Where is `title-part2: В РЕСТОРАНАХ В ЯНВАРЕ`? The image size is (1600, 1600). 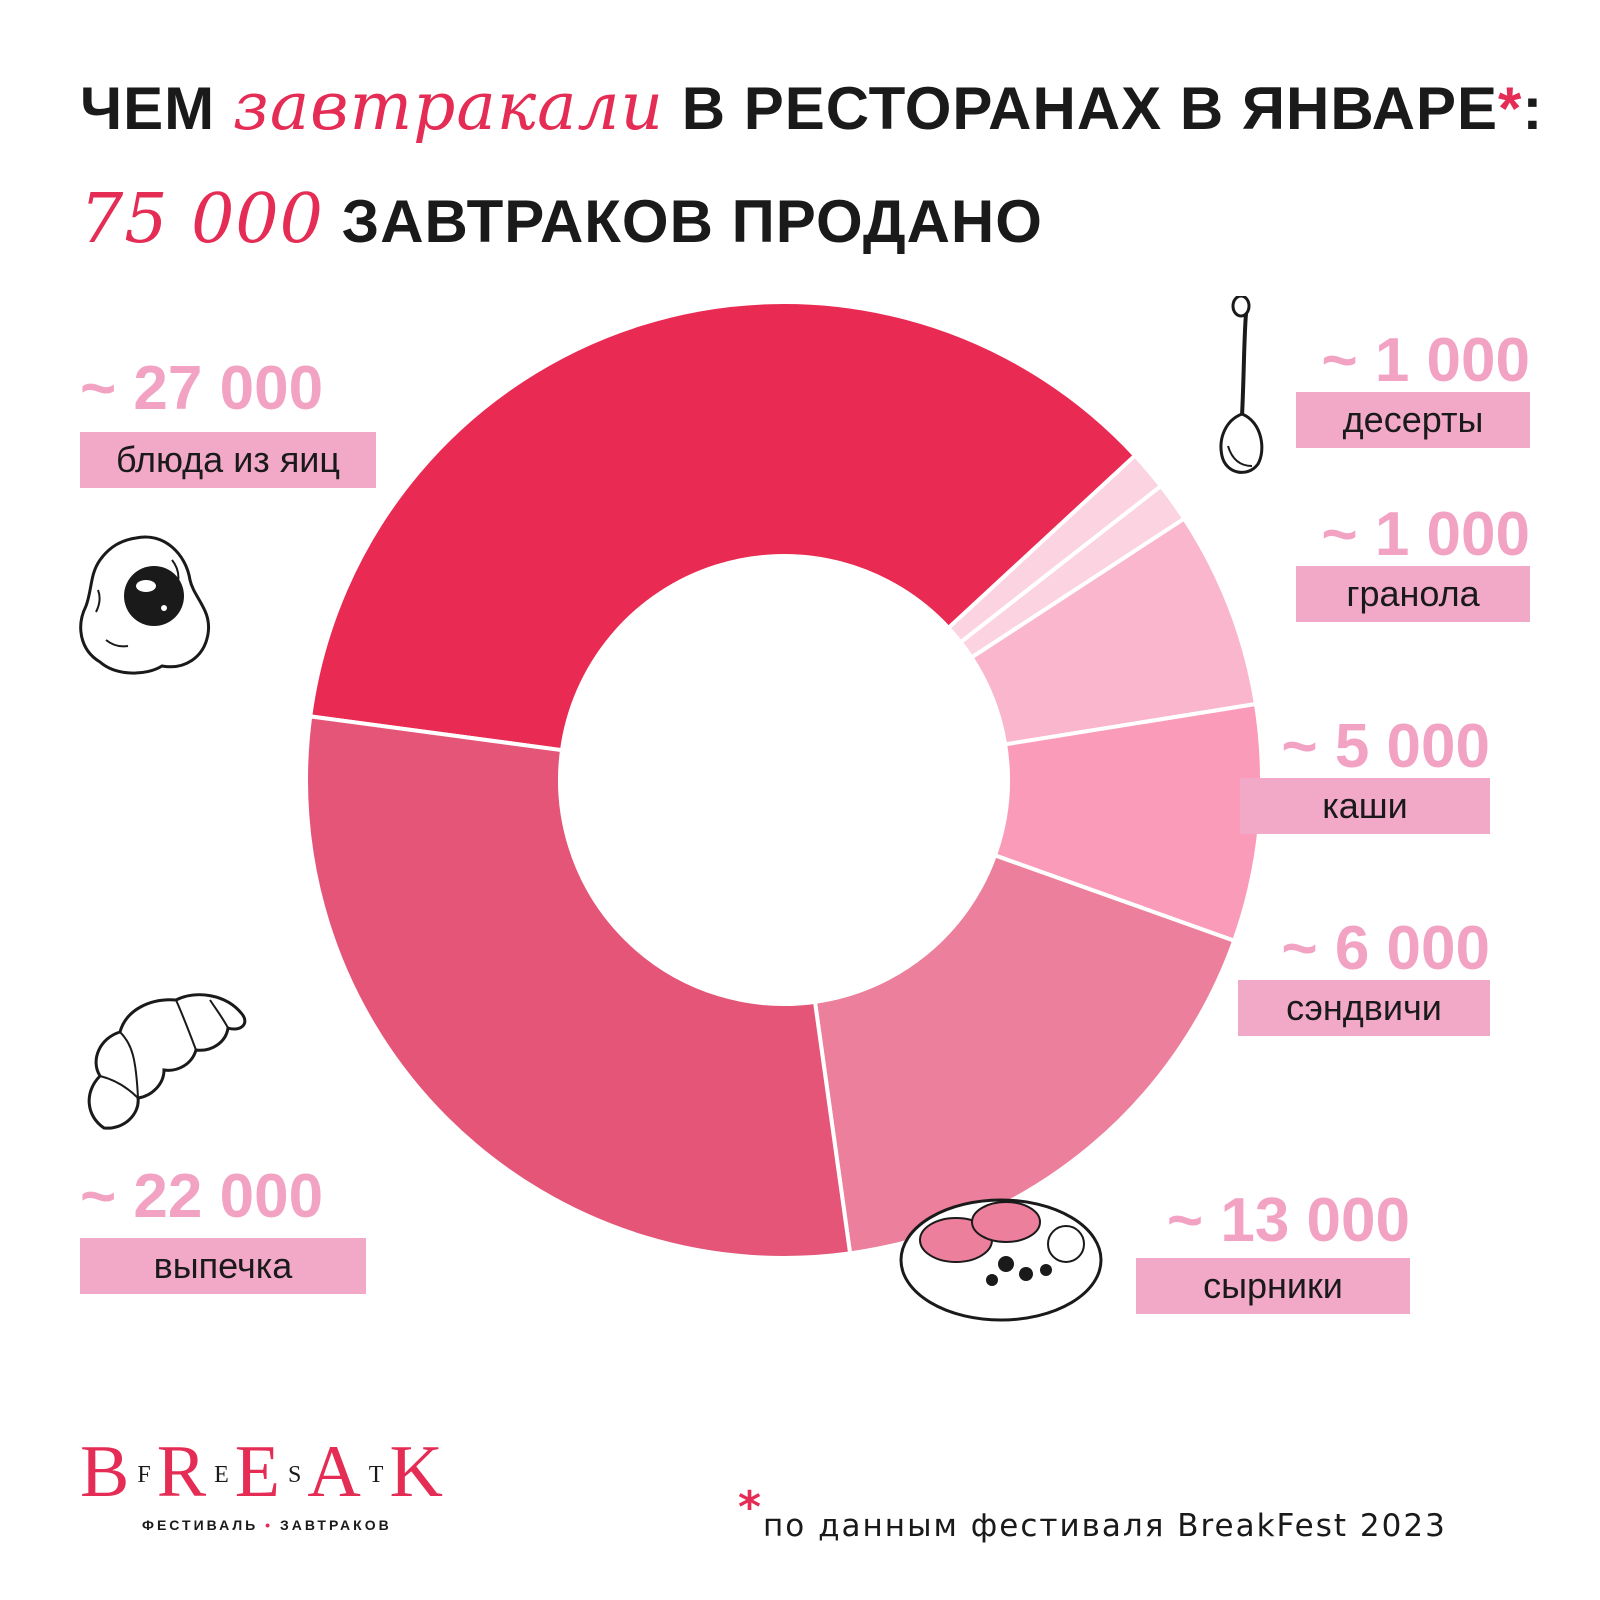
title-part2: В РЕСТОРАНАХ В ЯНВАРЕ is located at coordinates (1081, 108).